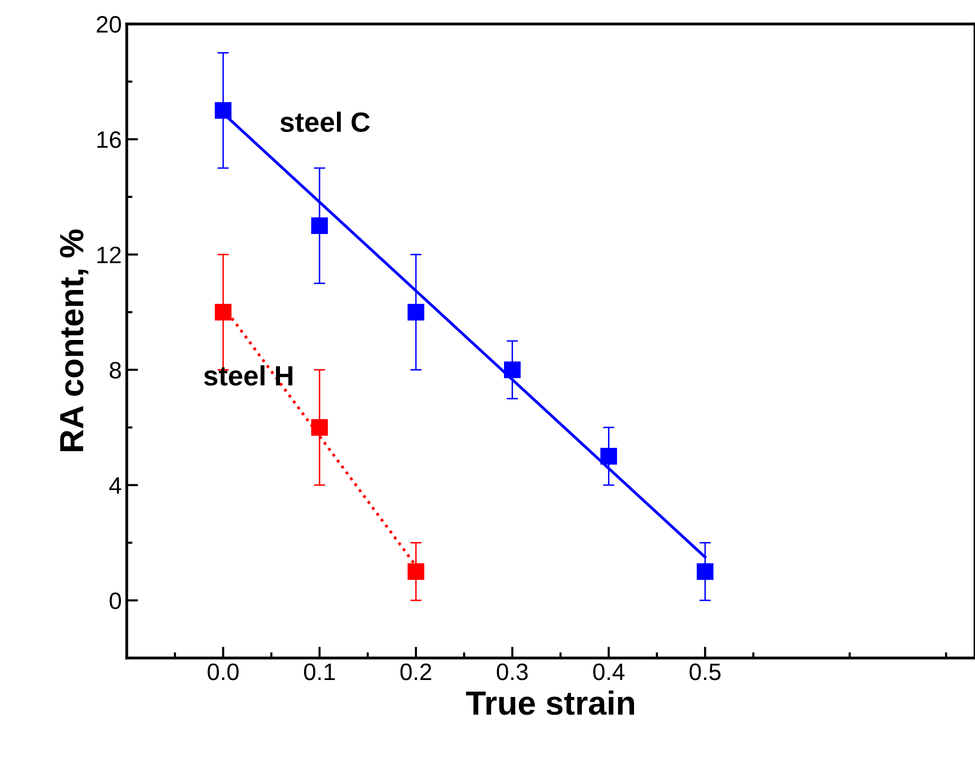 The height and width of the screenshot is (763, 975). I want to click on x-tick-label: 0.1, so click(319, 671).